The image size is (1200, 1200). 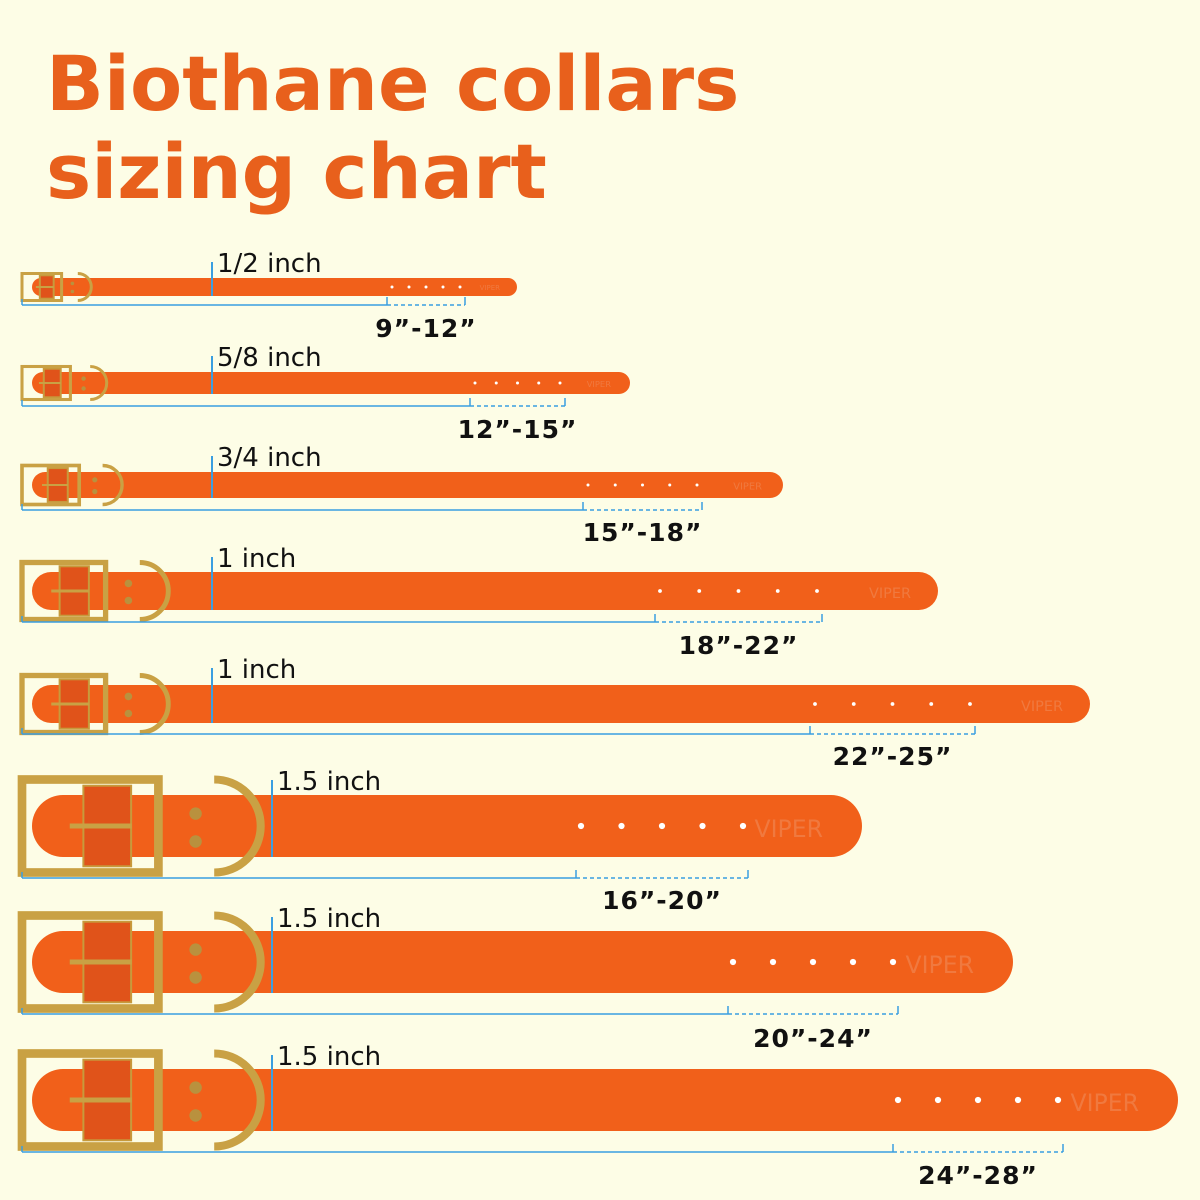 I want to click on size-range: 12”-15”, so click(x=518, y=429).